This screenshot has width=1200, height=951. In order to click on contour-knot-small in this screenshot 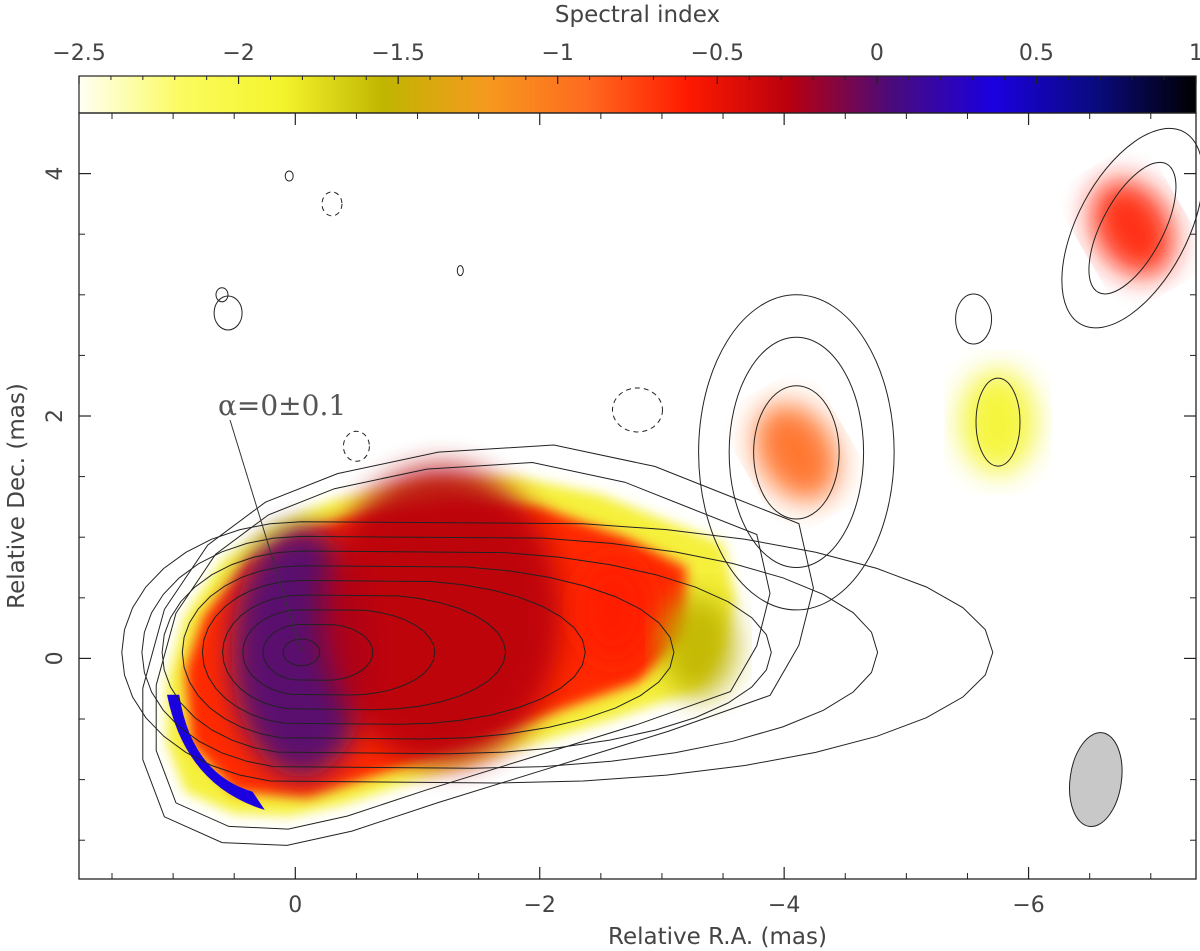, I will do `click(998, 422)`.